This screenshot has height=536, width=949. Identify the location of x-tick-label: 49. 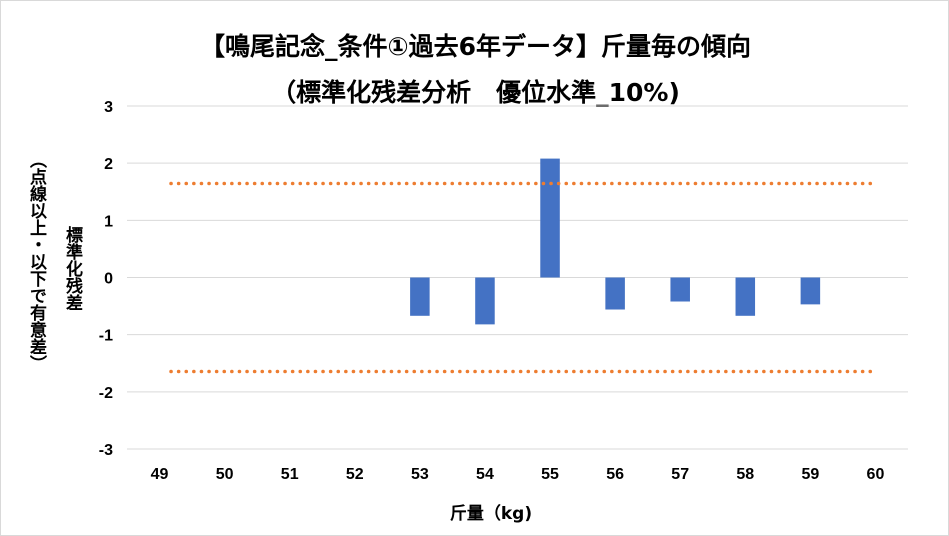
(160, 474).